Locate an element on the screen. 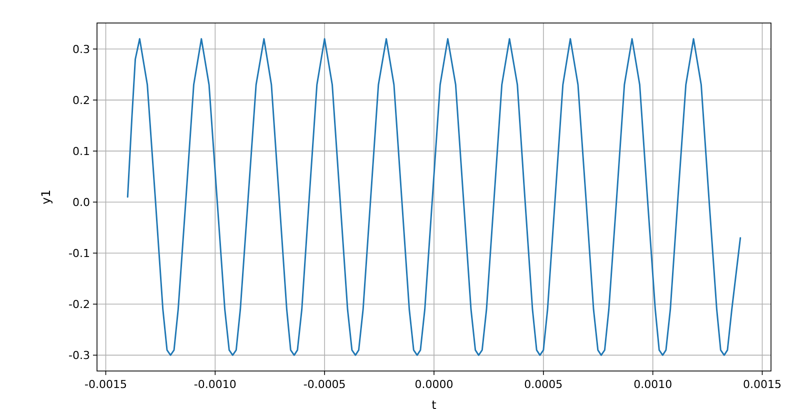 The width and height of the screenshot is (800, 409). x-tick-label: 0.0015 is located at coordinates (762, 384).